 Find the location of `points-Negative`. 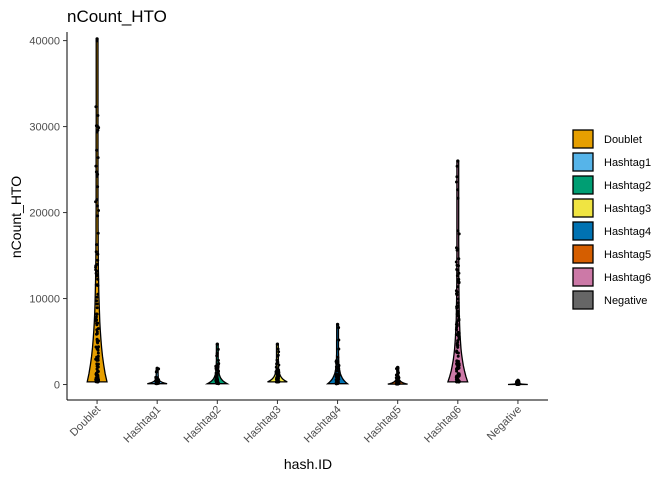

points-Negative is located at coordinates (518, 382).